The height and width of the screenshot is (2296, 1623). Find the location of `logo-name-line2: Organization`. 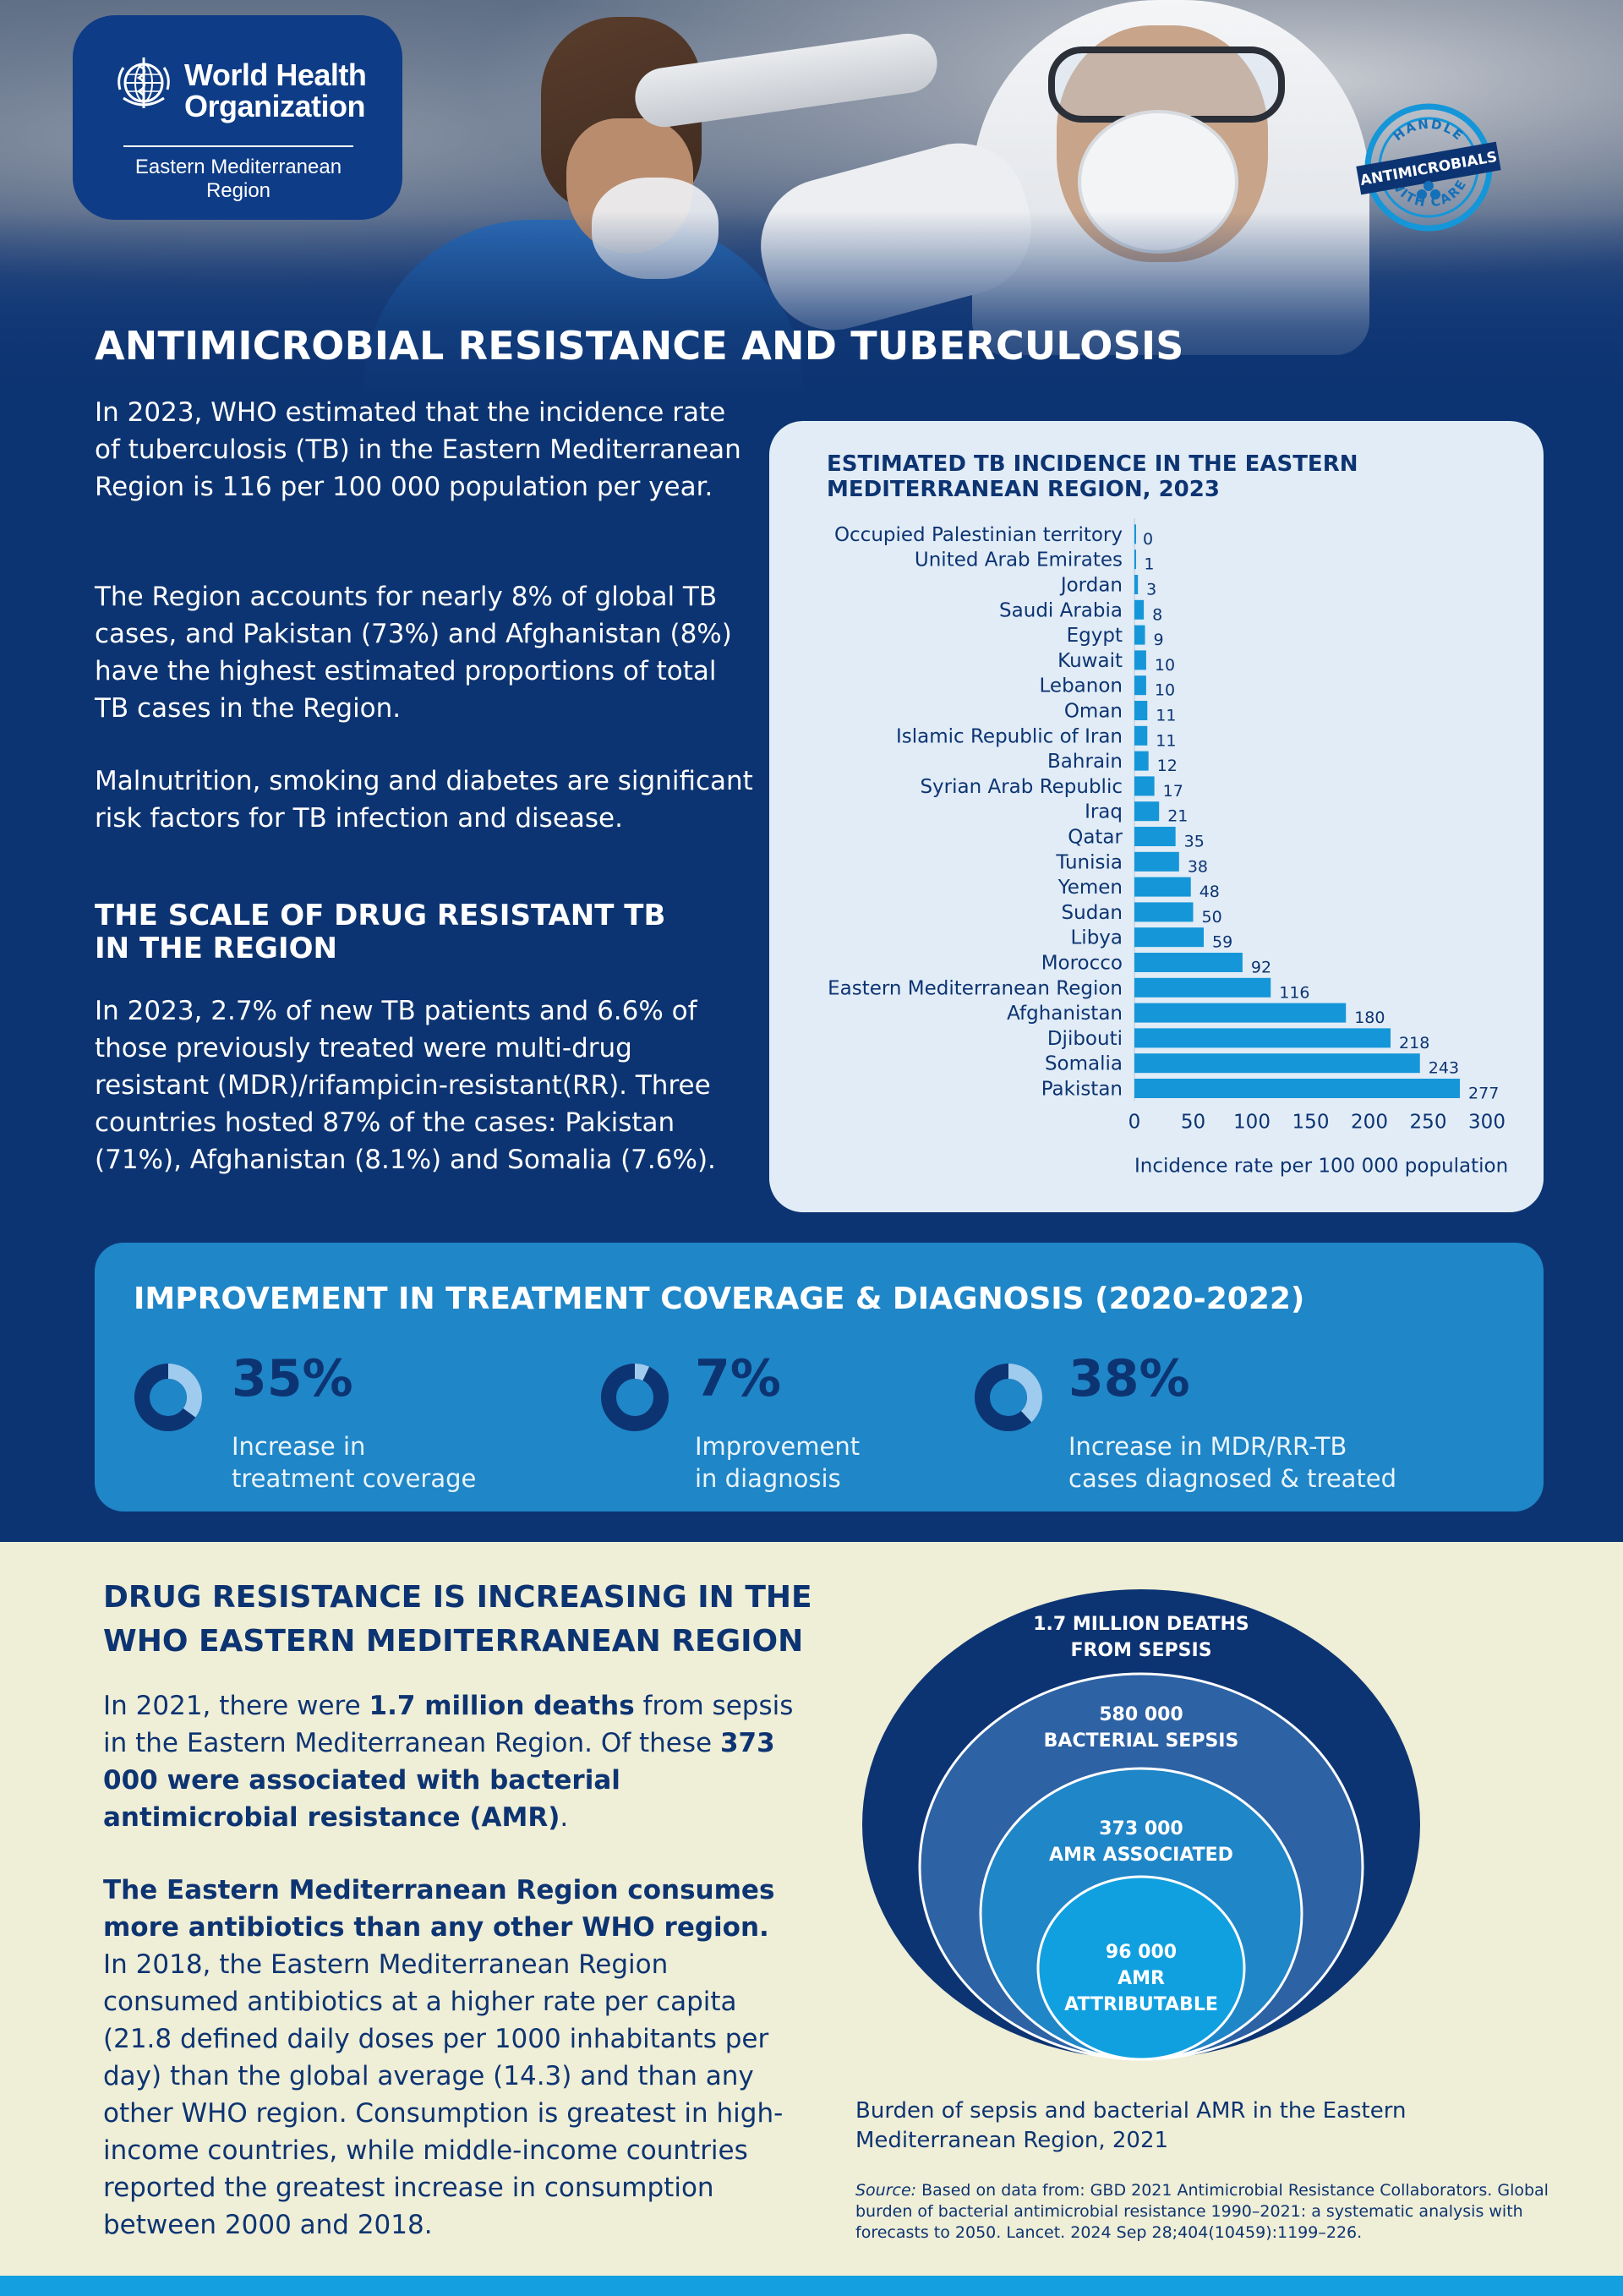

logo-name-line2: Organization is located at coordinates (275, 106).